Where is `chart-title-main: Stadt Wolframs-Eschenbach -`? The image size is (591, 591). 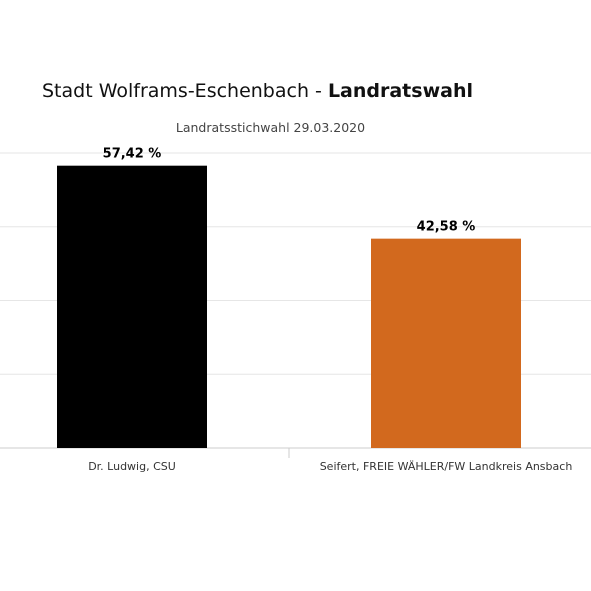
chart-title-main: Stadt Wolframs-Eschenbach - is located at coordinates (185, 91).